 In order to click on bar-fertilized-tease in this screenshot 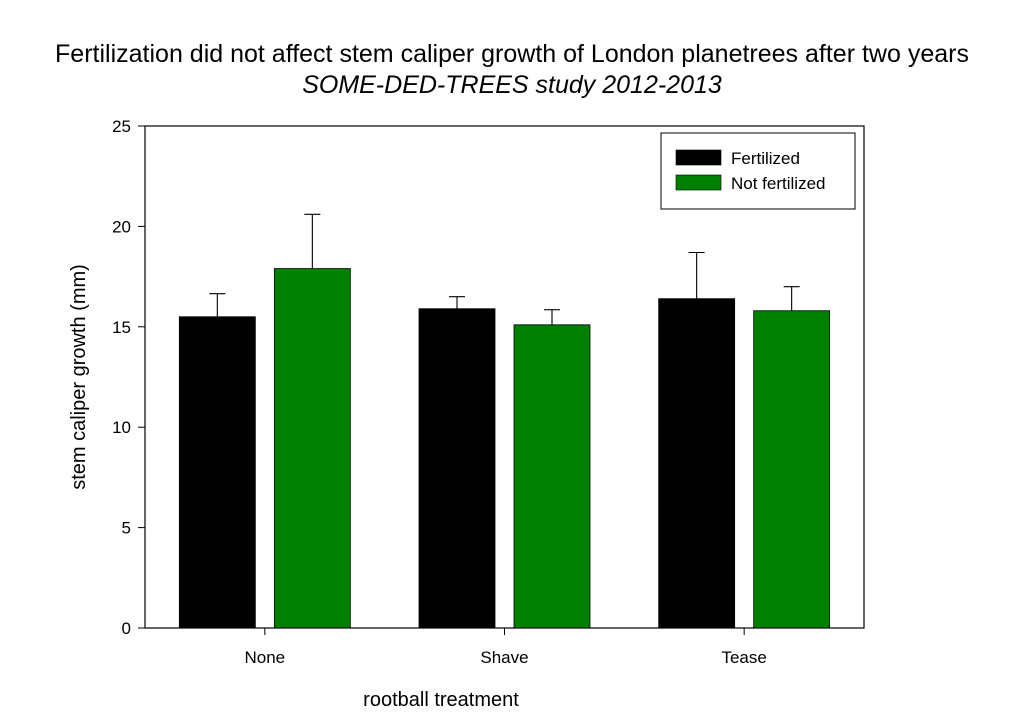, I will do `click(697, 463)`.